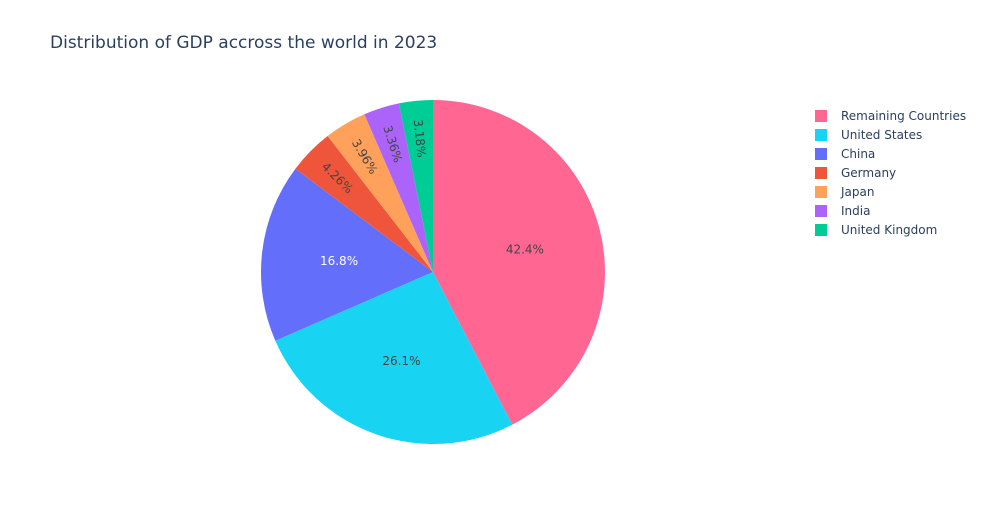 The height and width of the screenshot is (525, 984). Describe the element at coordinates (904, 115) in the screenshot. I see `legend-label: Remaining Countries` at that location.